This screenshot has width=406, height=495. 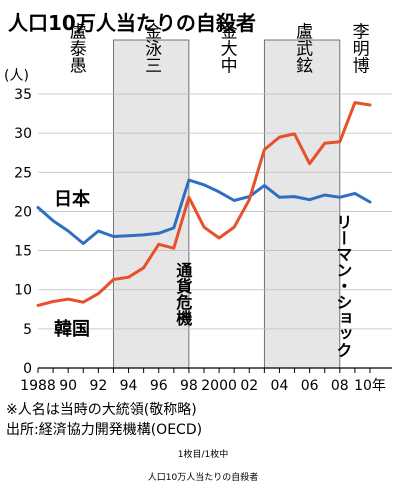 What do you see at coordinates (98, 386) in the screenshot?
I see `x-tick-label: 92` at bounding box center [98, 386].